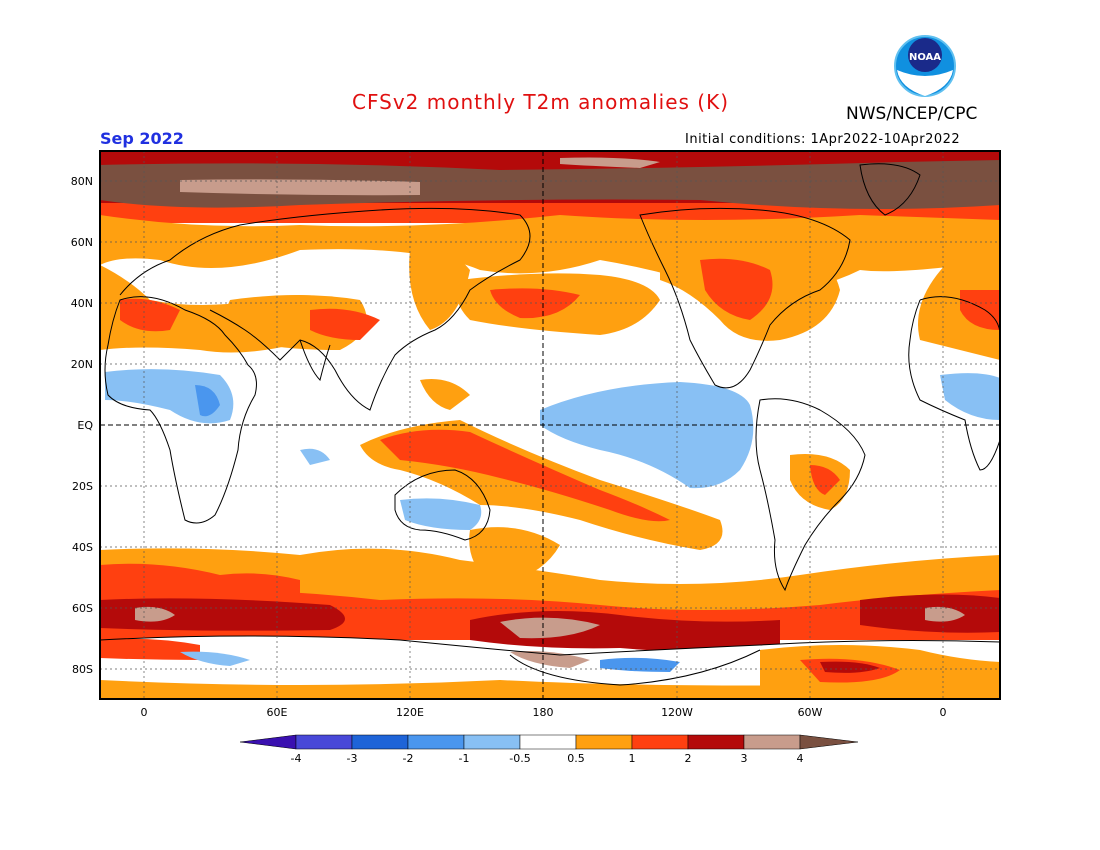  Describe the element at coordinates (576, 758) in the screenshot. I see `colorbar-tick-label: 0.5` at that location.